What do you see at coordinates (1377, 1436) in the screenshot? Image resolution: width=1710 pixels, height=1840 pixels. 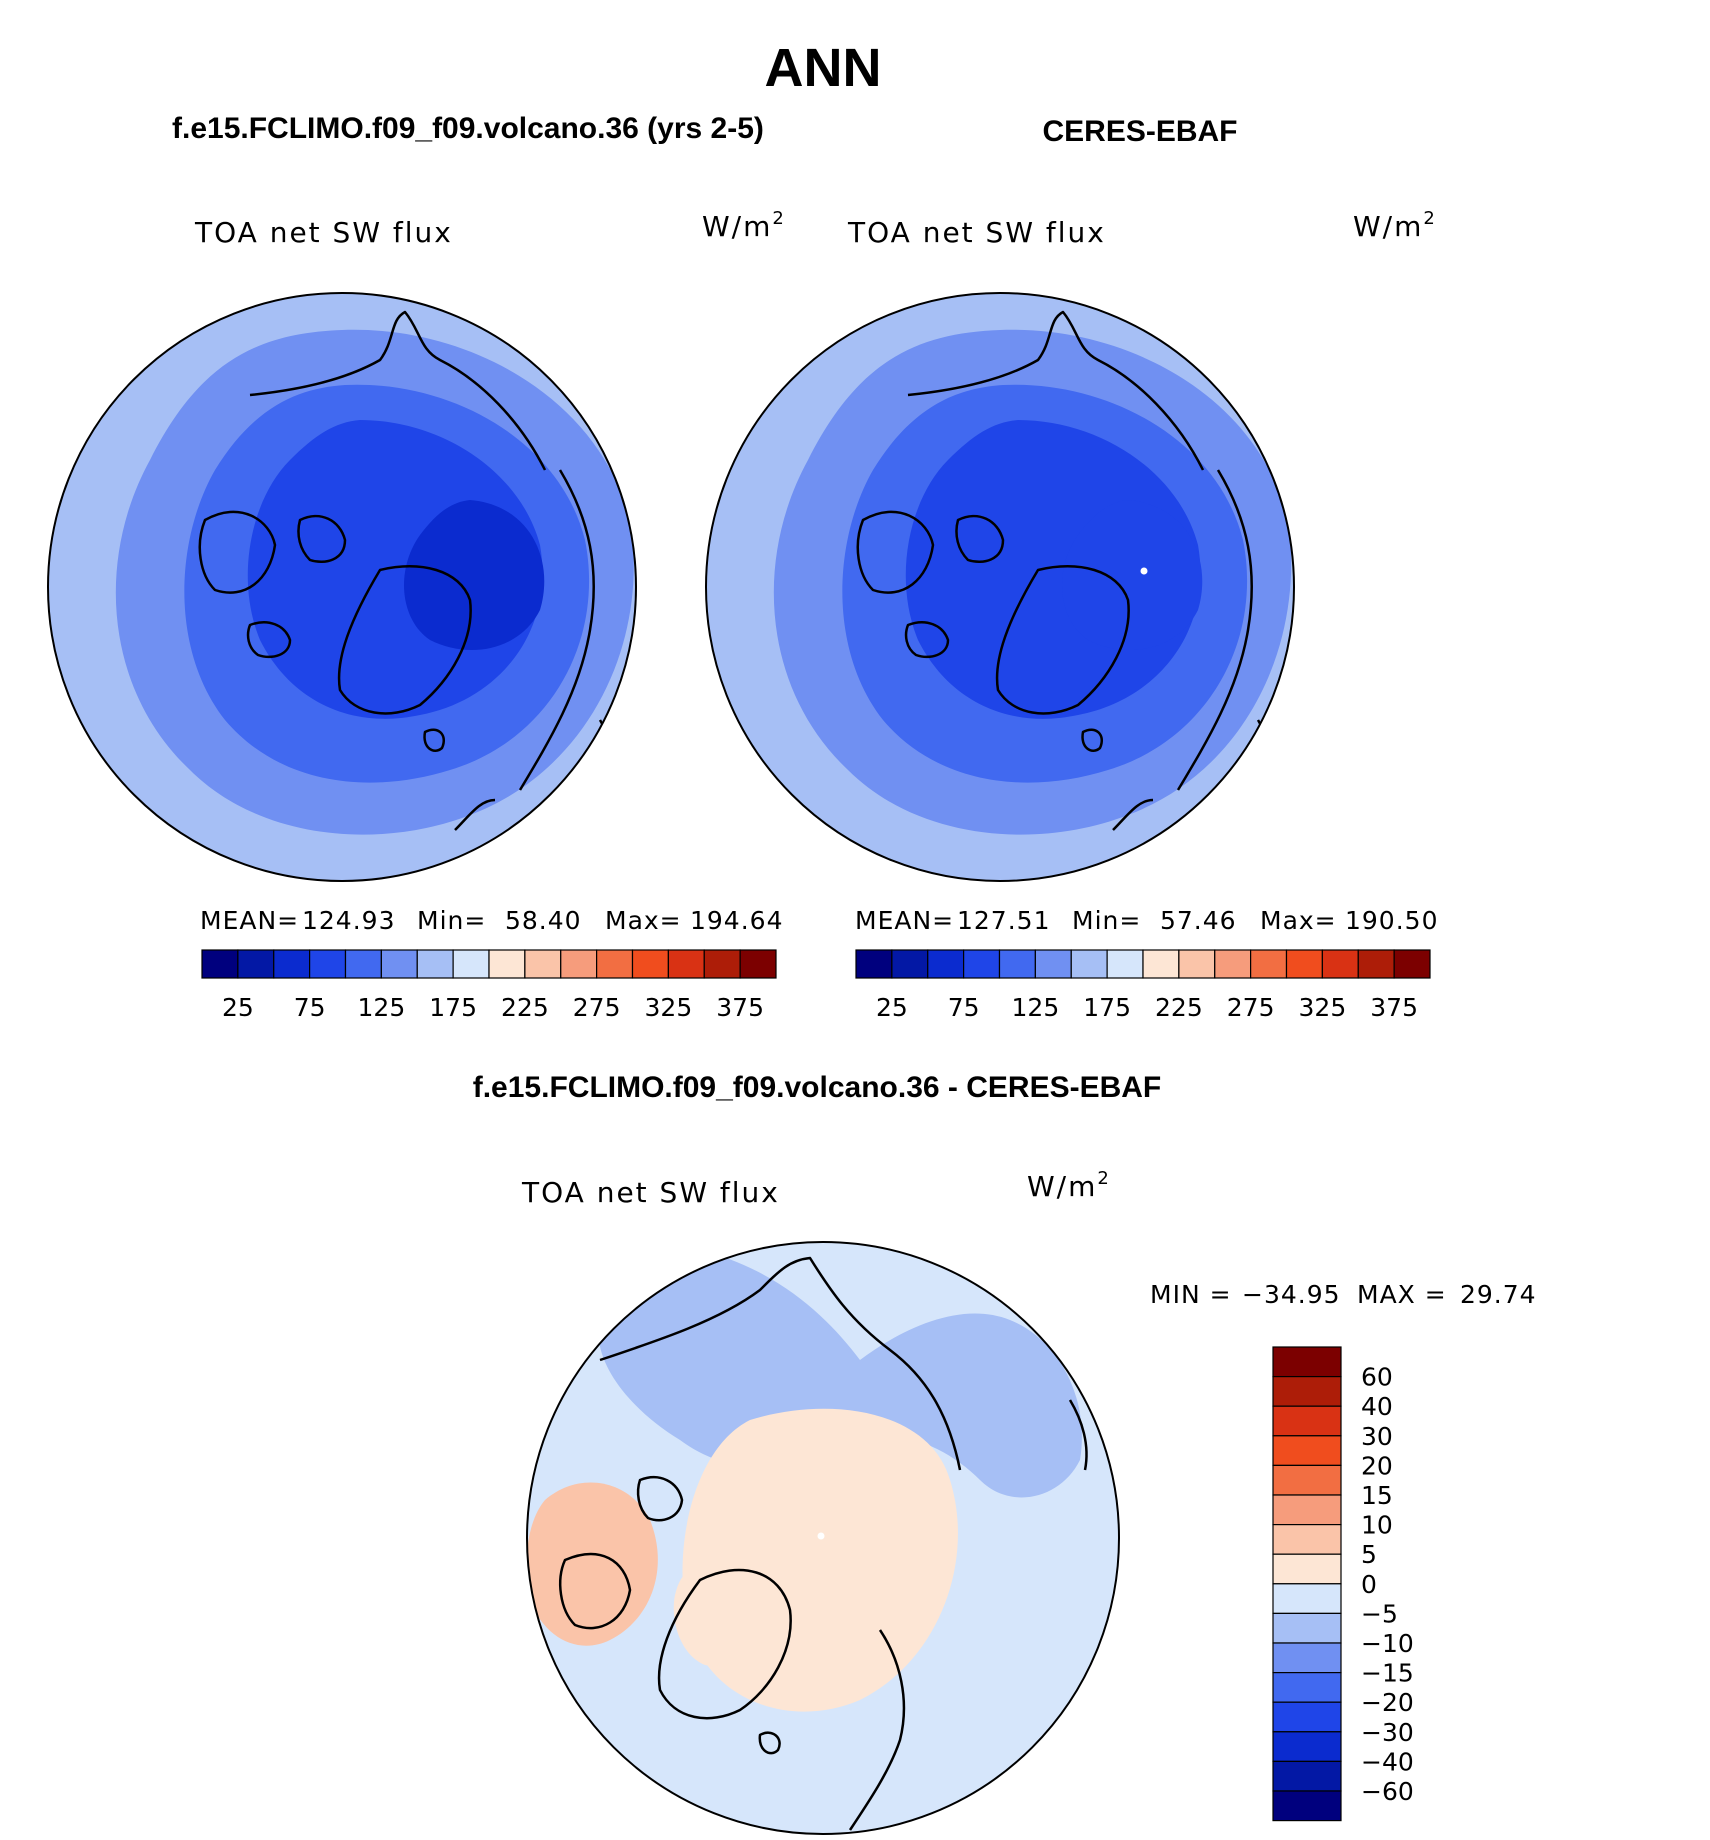 I see `panel-diff-colorbar-tick-label: 30` at bounding box center [1377, 1436].